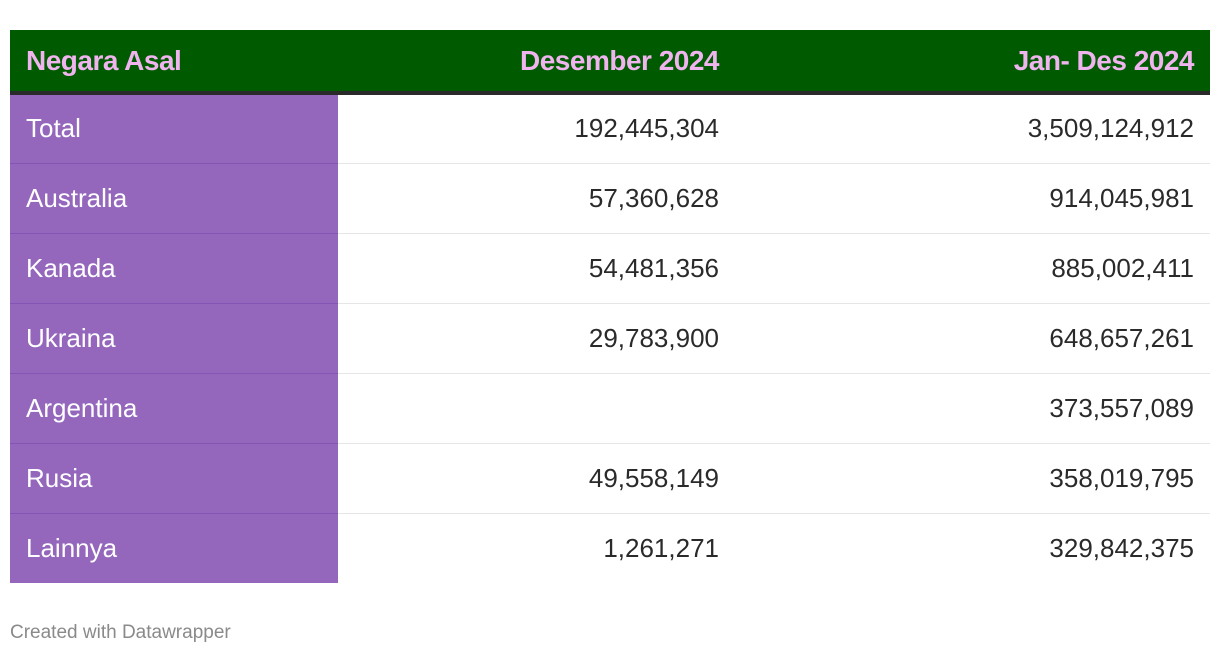  Describe the element at coordinates (536, 408) in the screenshot. I see `cell-december` at that location.